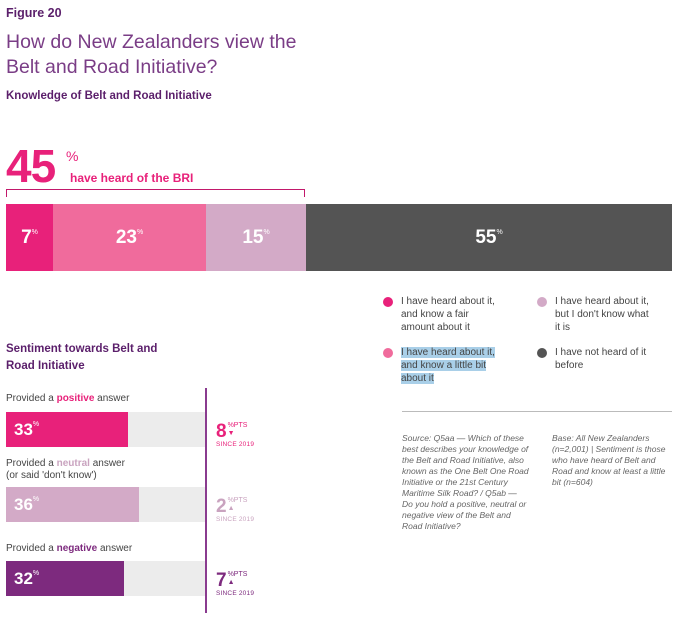 This screenshot has width=685, height=631. I want to click on sentiment-bar-track: 36%, so click(105, 504).